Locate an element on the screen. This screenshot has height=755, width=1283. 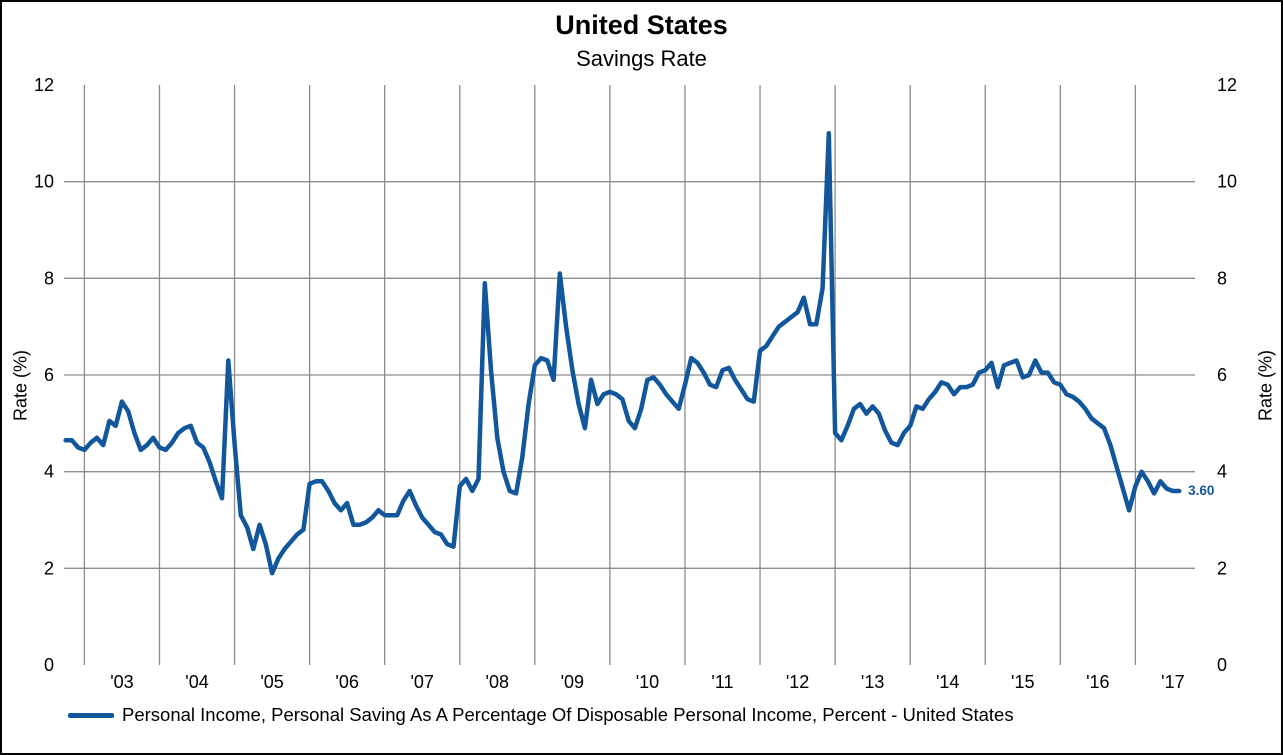
x-tick-label: '06 is located at coordinates (346, 682).